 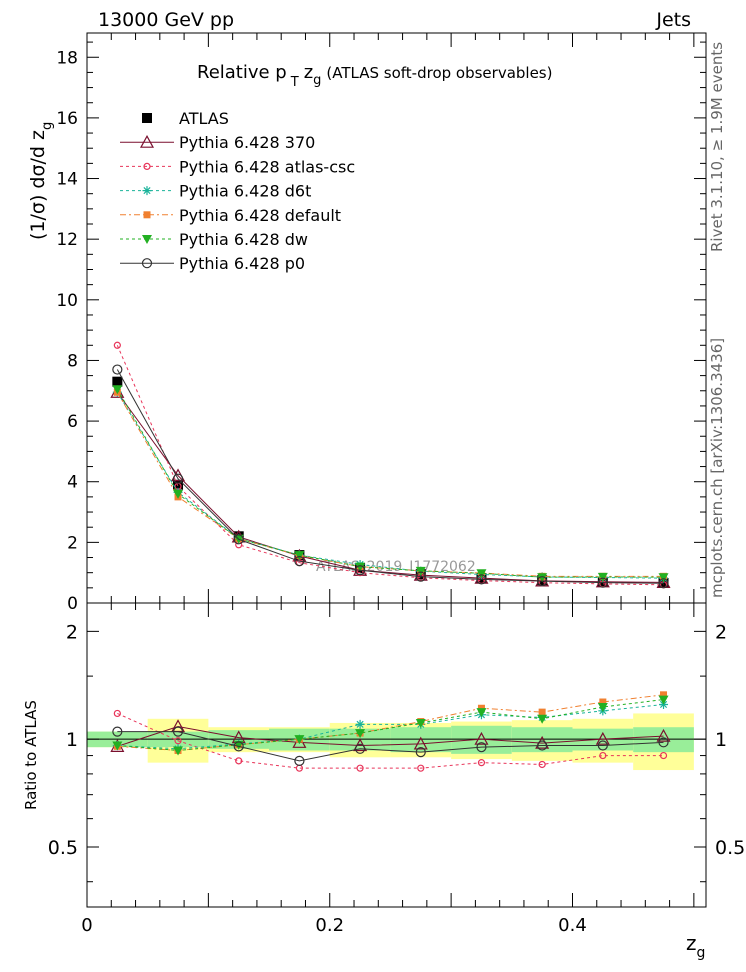 I want to click on header-right: Jets, so click(x=673, y=20).